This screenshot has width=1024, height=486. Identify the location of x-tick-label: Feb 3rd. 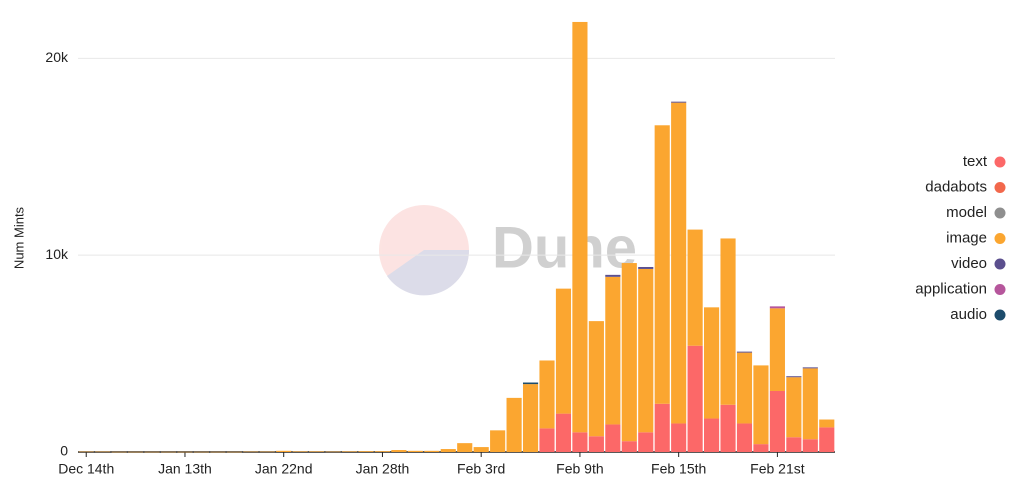
(481, 469).